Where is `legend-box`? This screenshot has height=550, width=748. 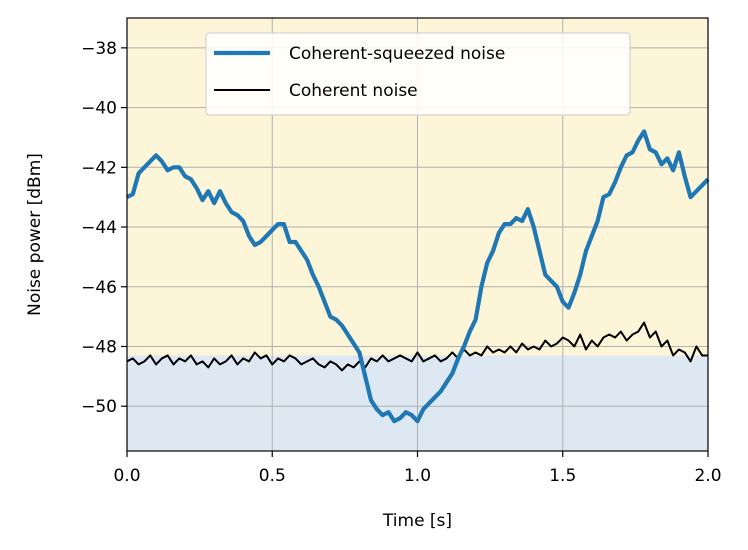
legend-box is located at coordinates (418, 74).